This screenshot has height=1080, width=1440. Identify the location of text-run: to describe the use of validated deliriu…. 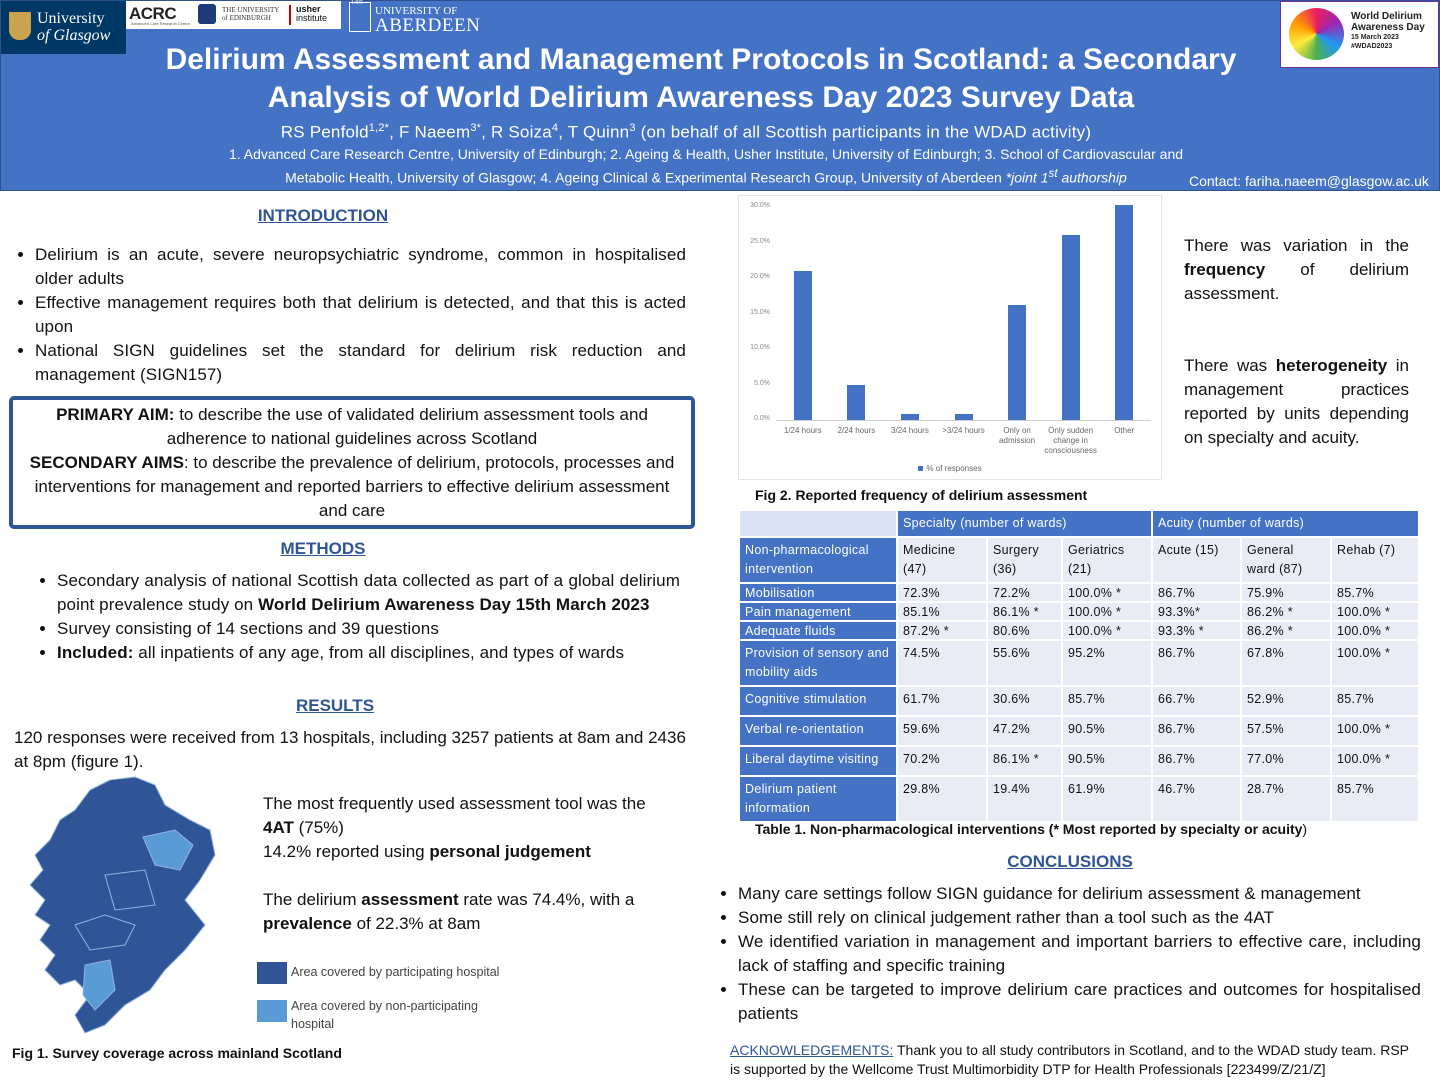
(407, 426).